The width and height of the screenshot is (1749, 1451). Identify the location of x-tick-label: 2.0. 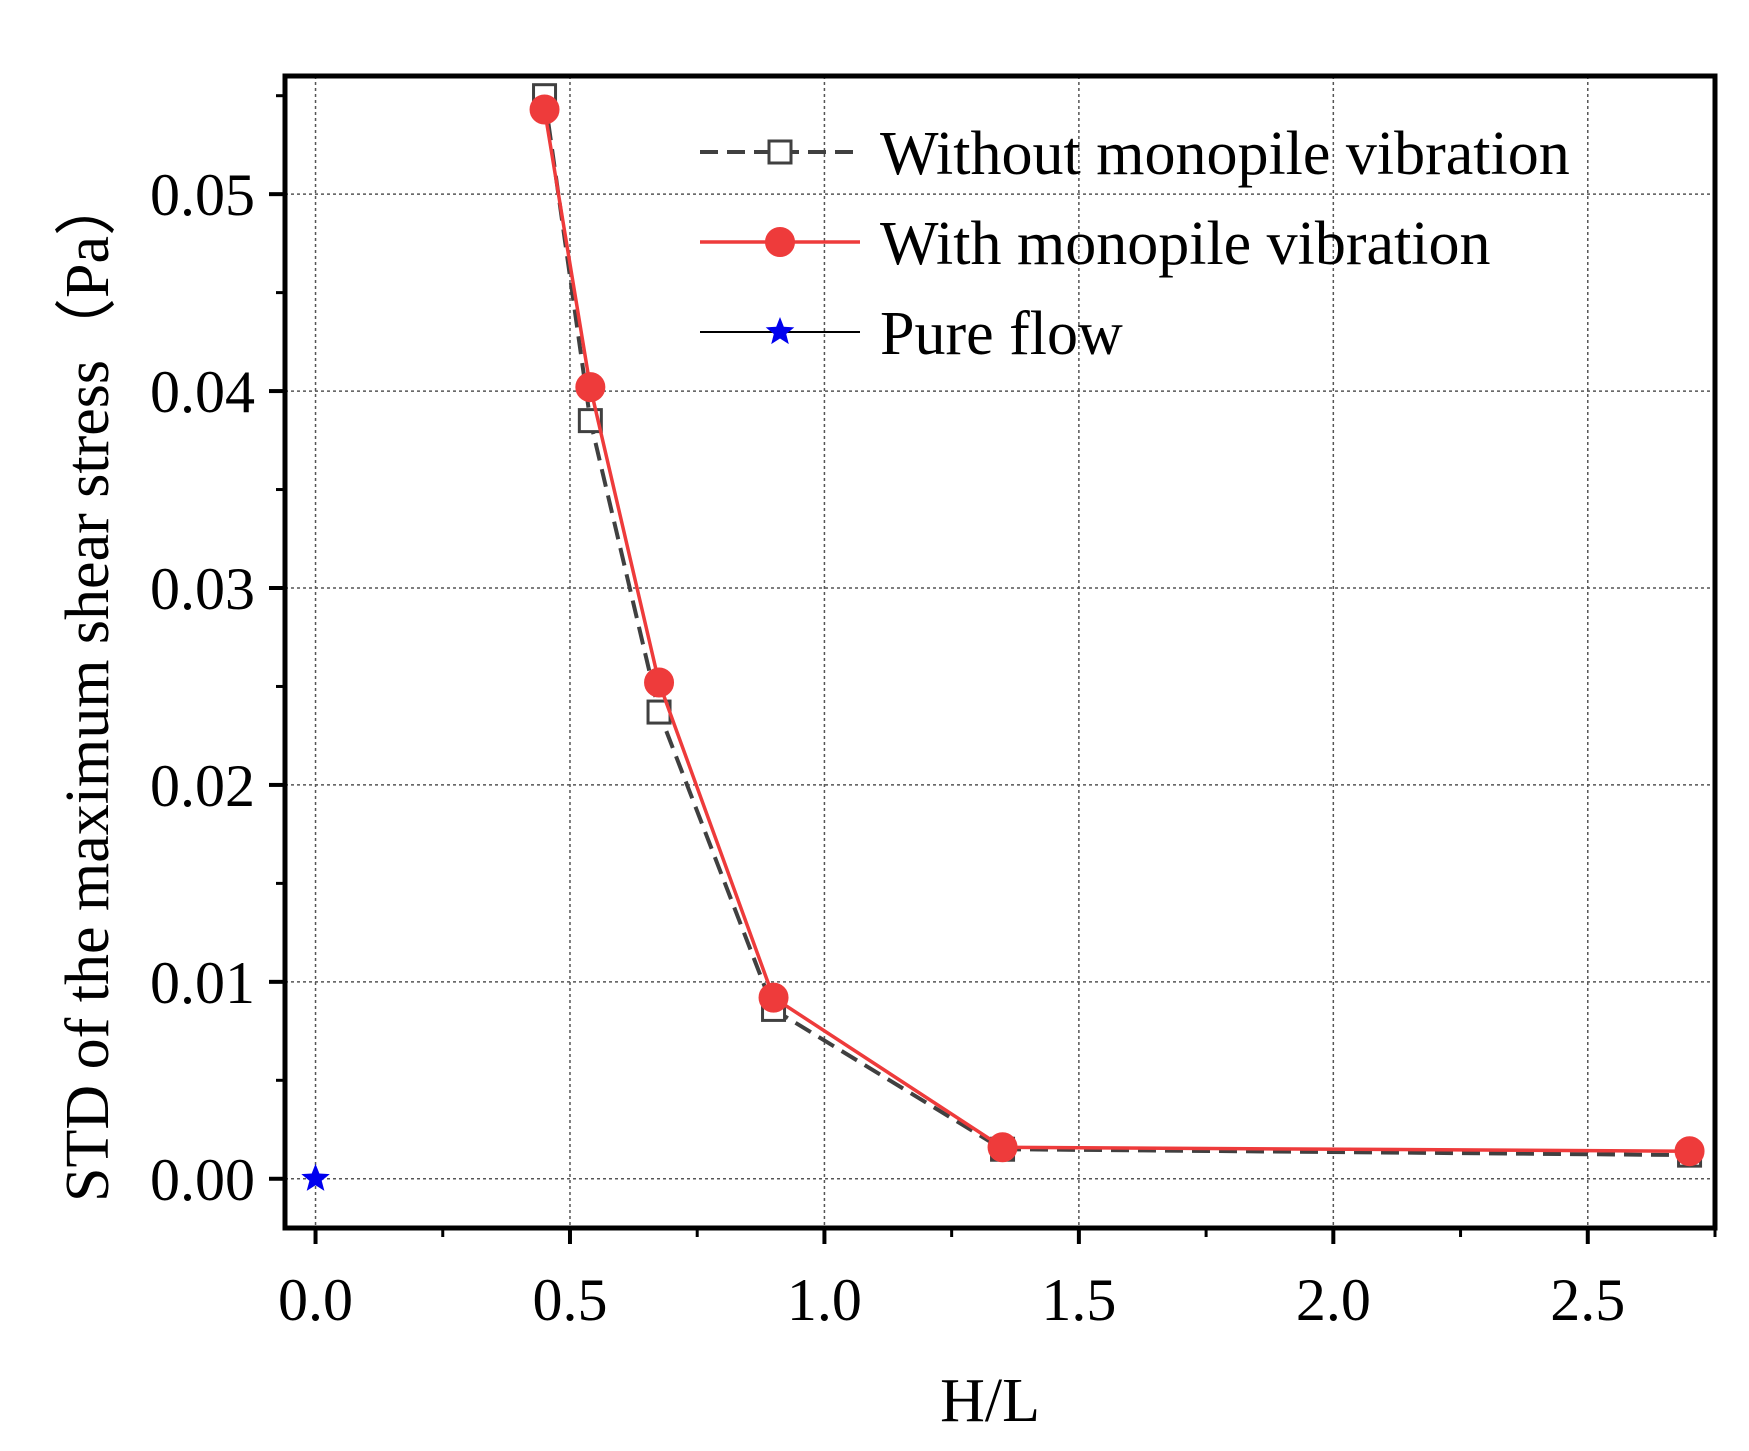
(1333, 1300).